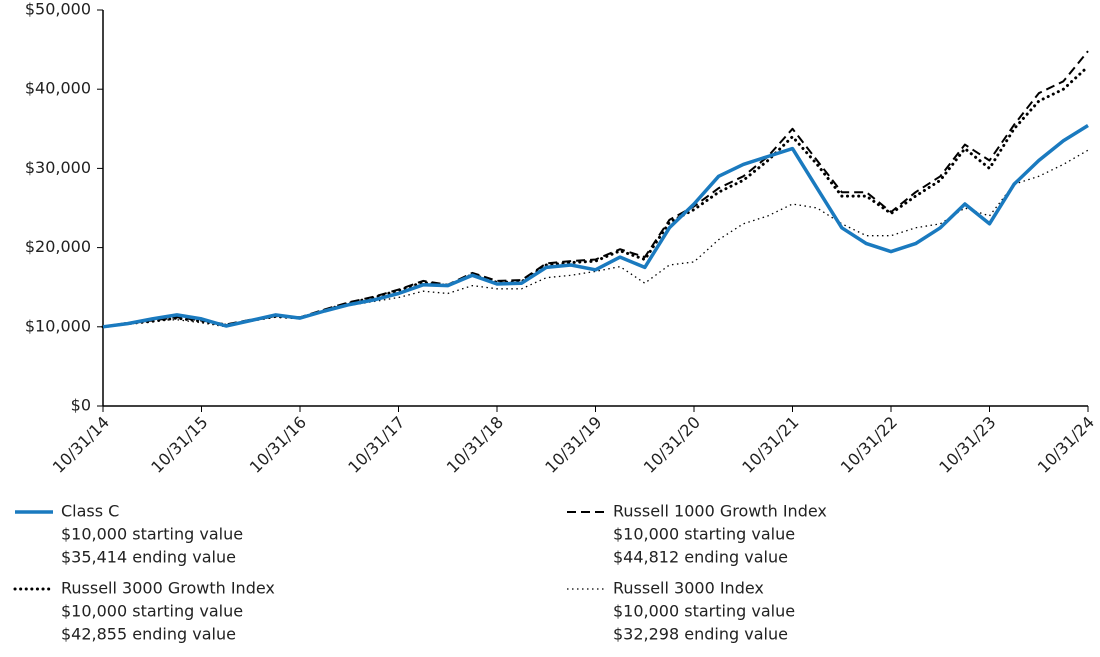  Describe the element at coordinates (179, 445) in the screenshot. I see `x-tick-label: 10/31/15` at that location.